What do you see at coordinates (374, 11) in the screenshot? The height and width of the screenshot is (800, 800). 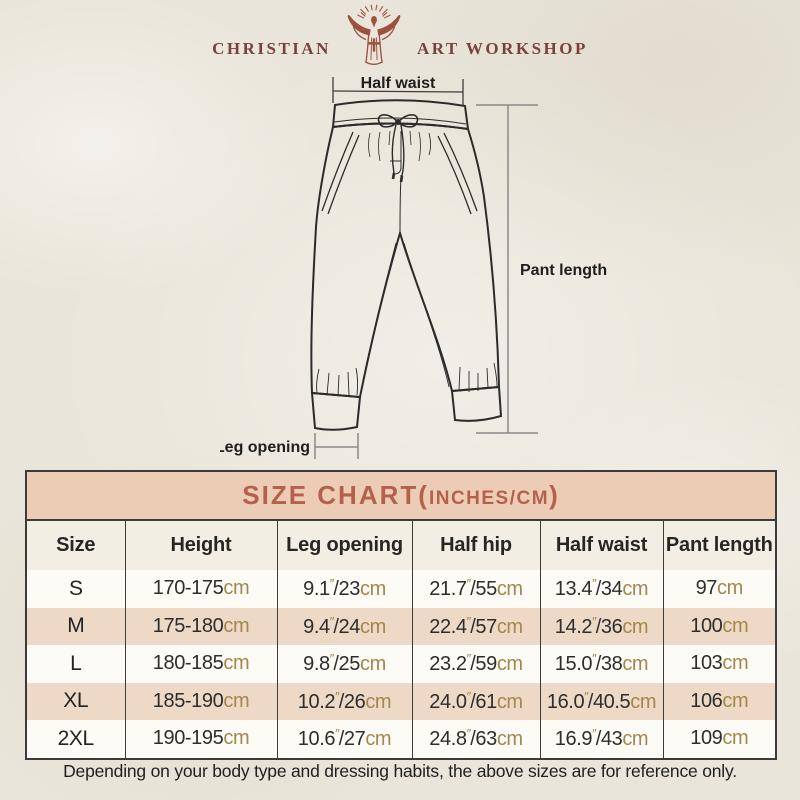 I see `halo-rays-icon` at bounding box center [374, 11].